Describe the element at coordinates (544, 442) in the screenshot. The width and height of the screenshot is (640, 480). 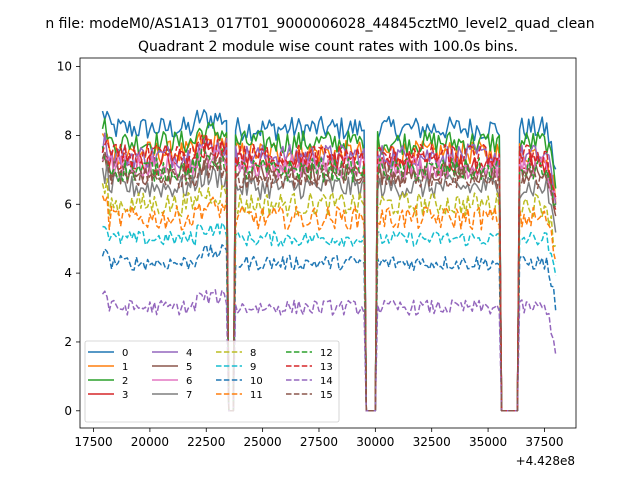
I see `x-tick-label: 37500` at that location.